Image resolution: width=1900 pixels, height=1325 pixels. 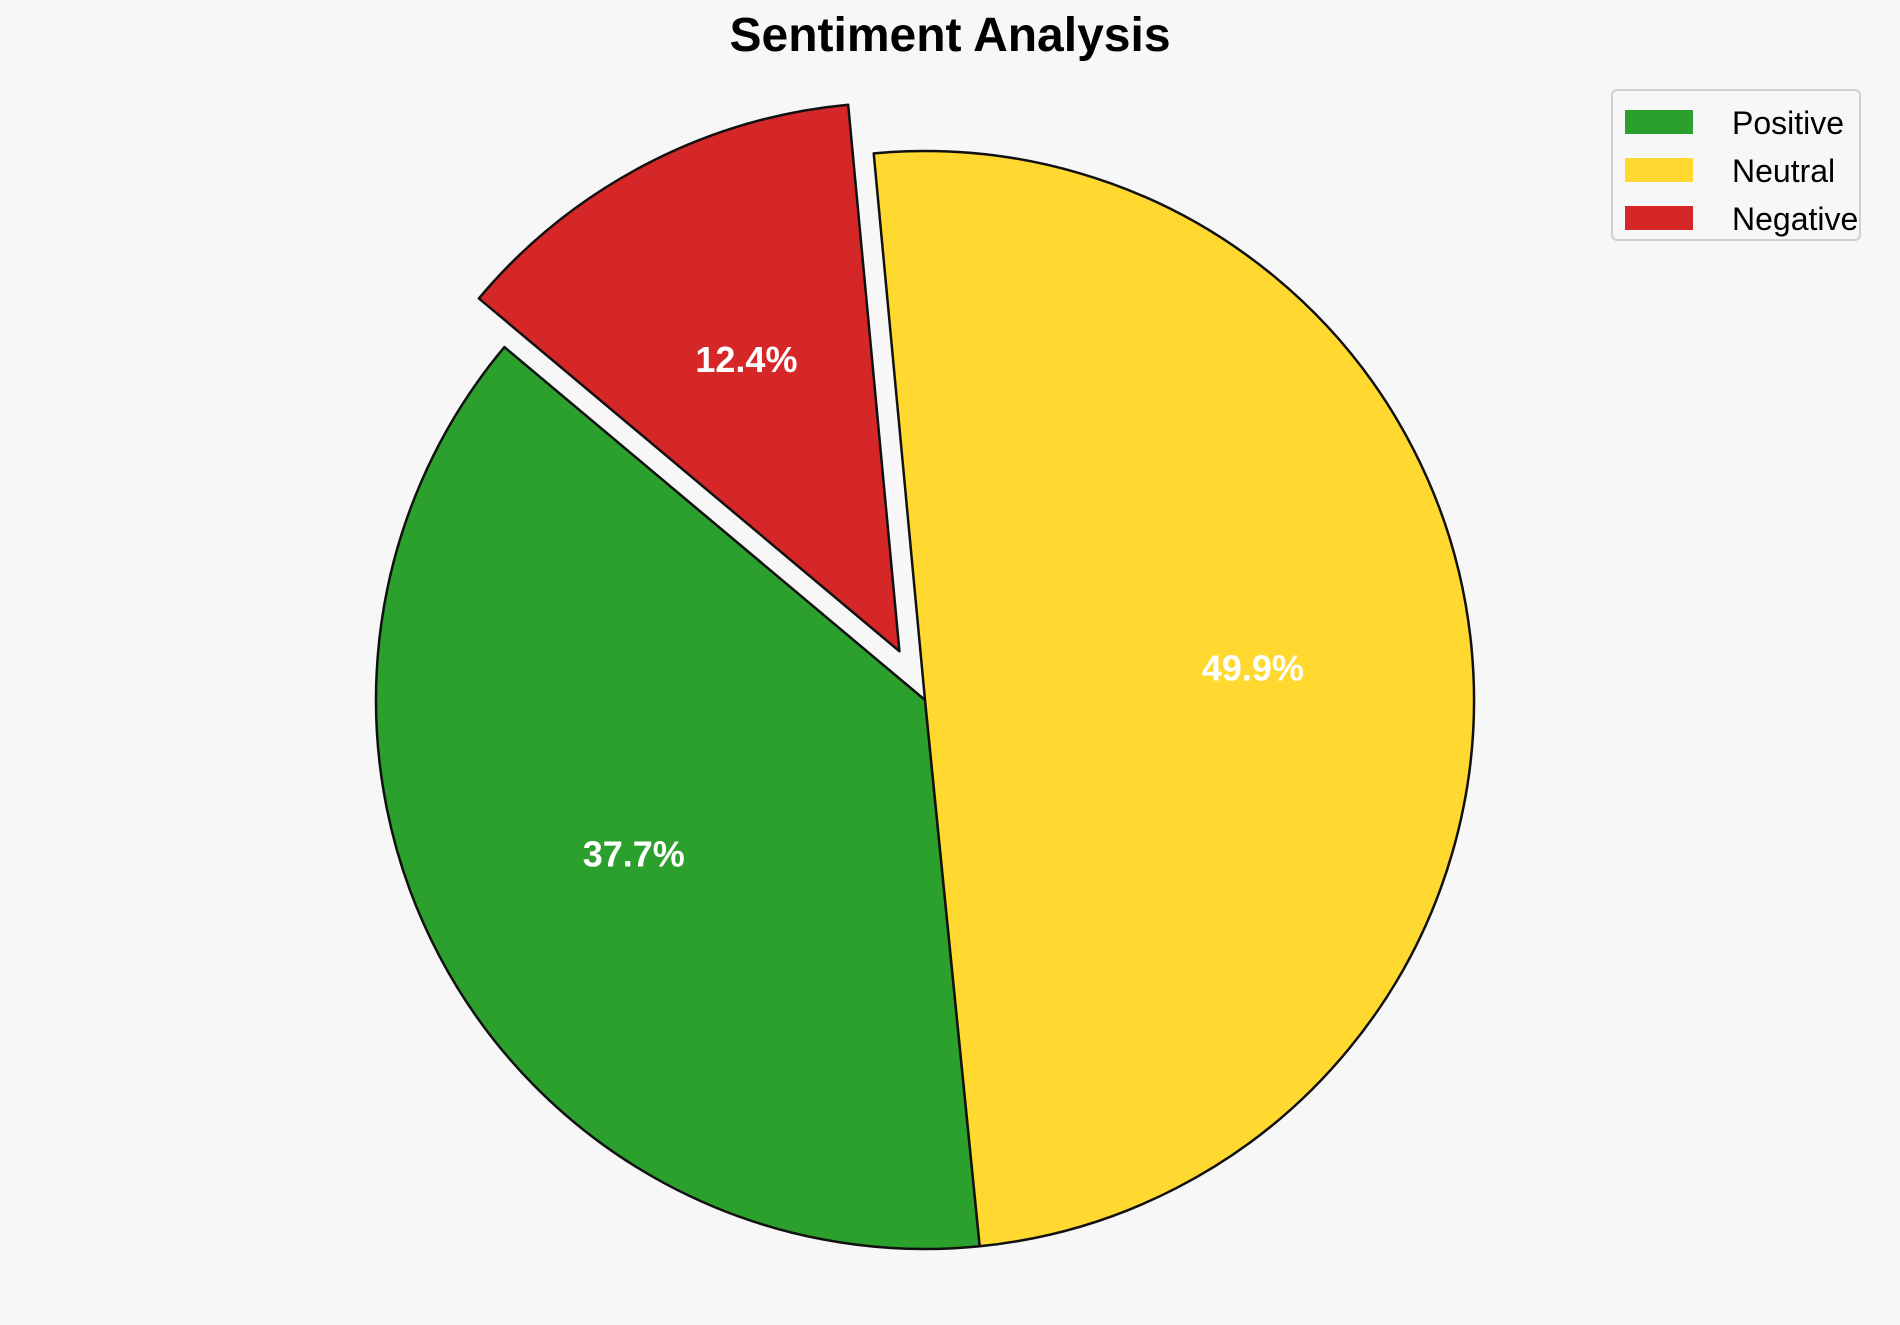 What do you see at coordinates (634, 853) in the screenshot?
I see `slice-label-positive: 37.7%` at bounding box center [634, 853].